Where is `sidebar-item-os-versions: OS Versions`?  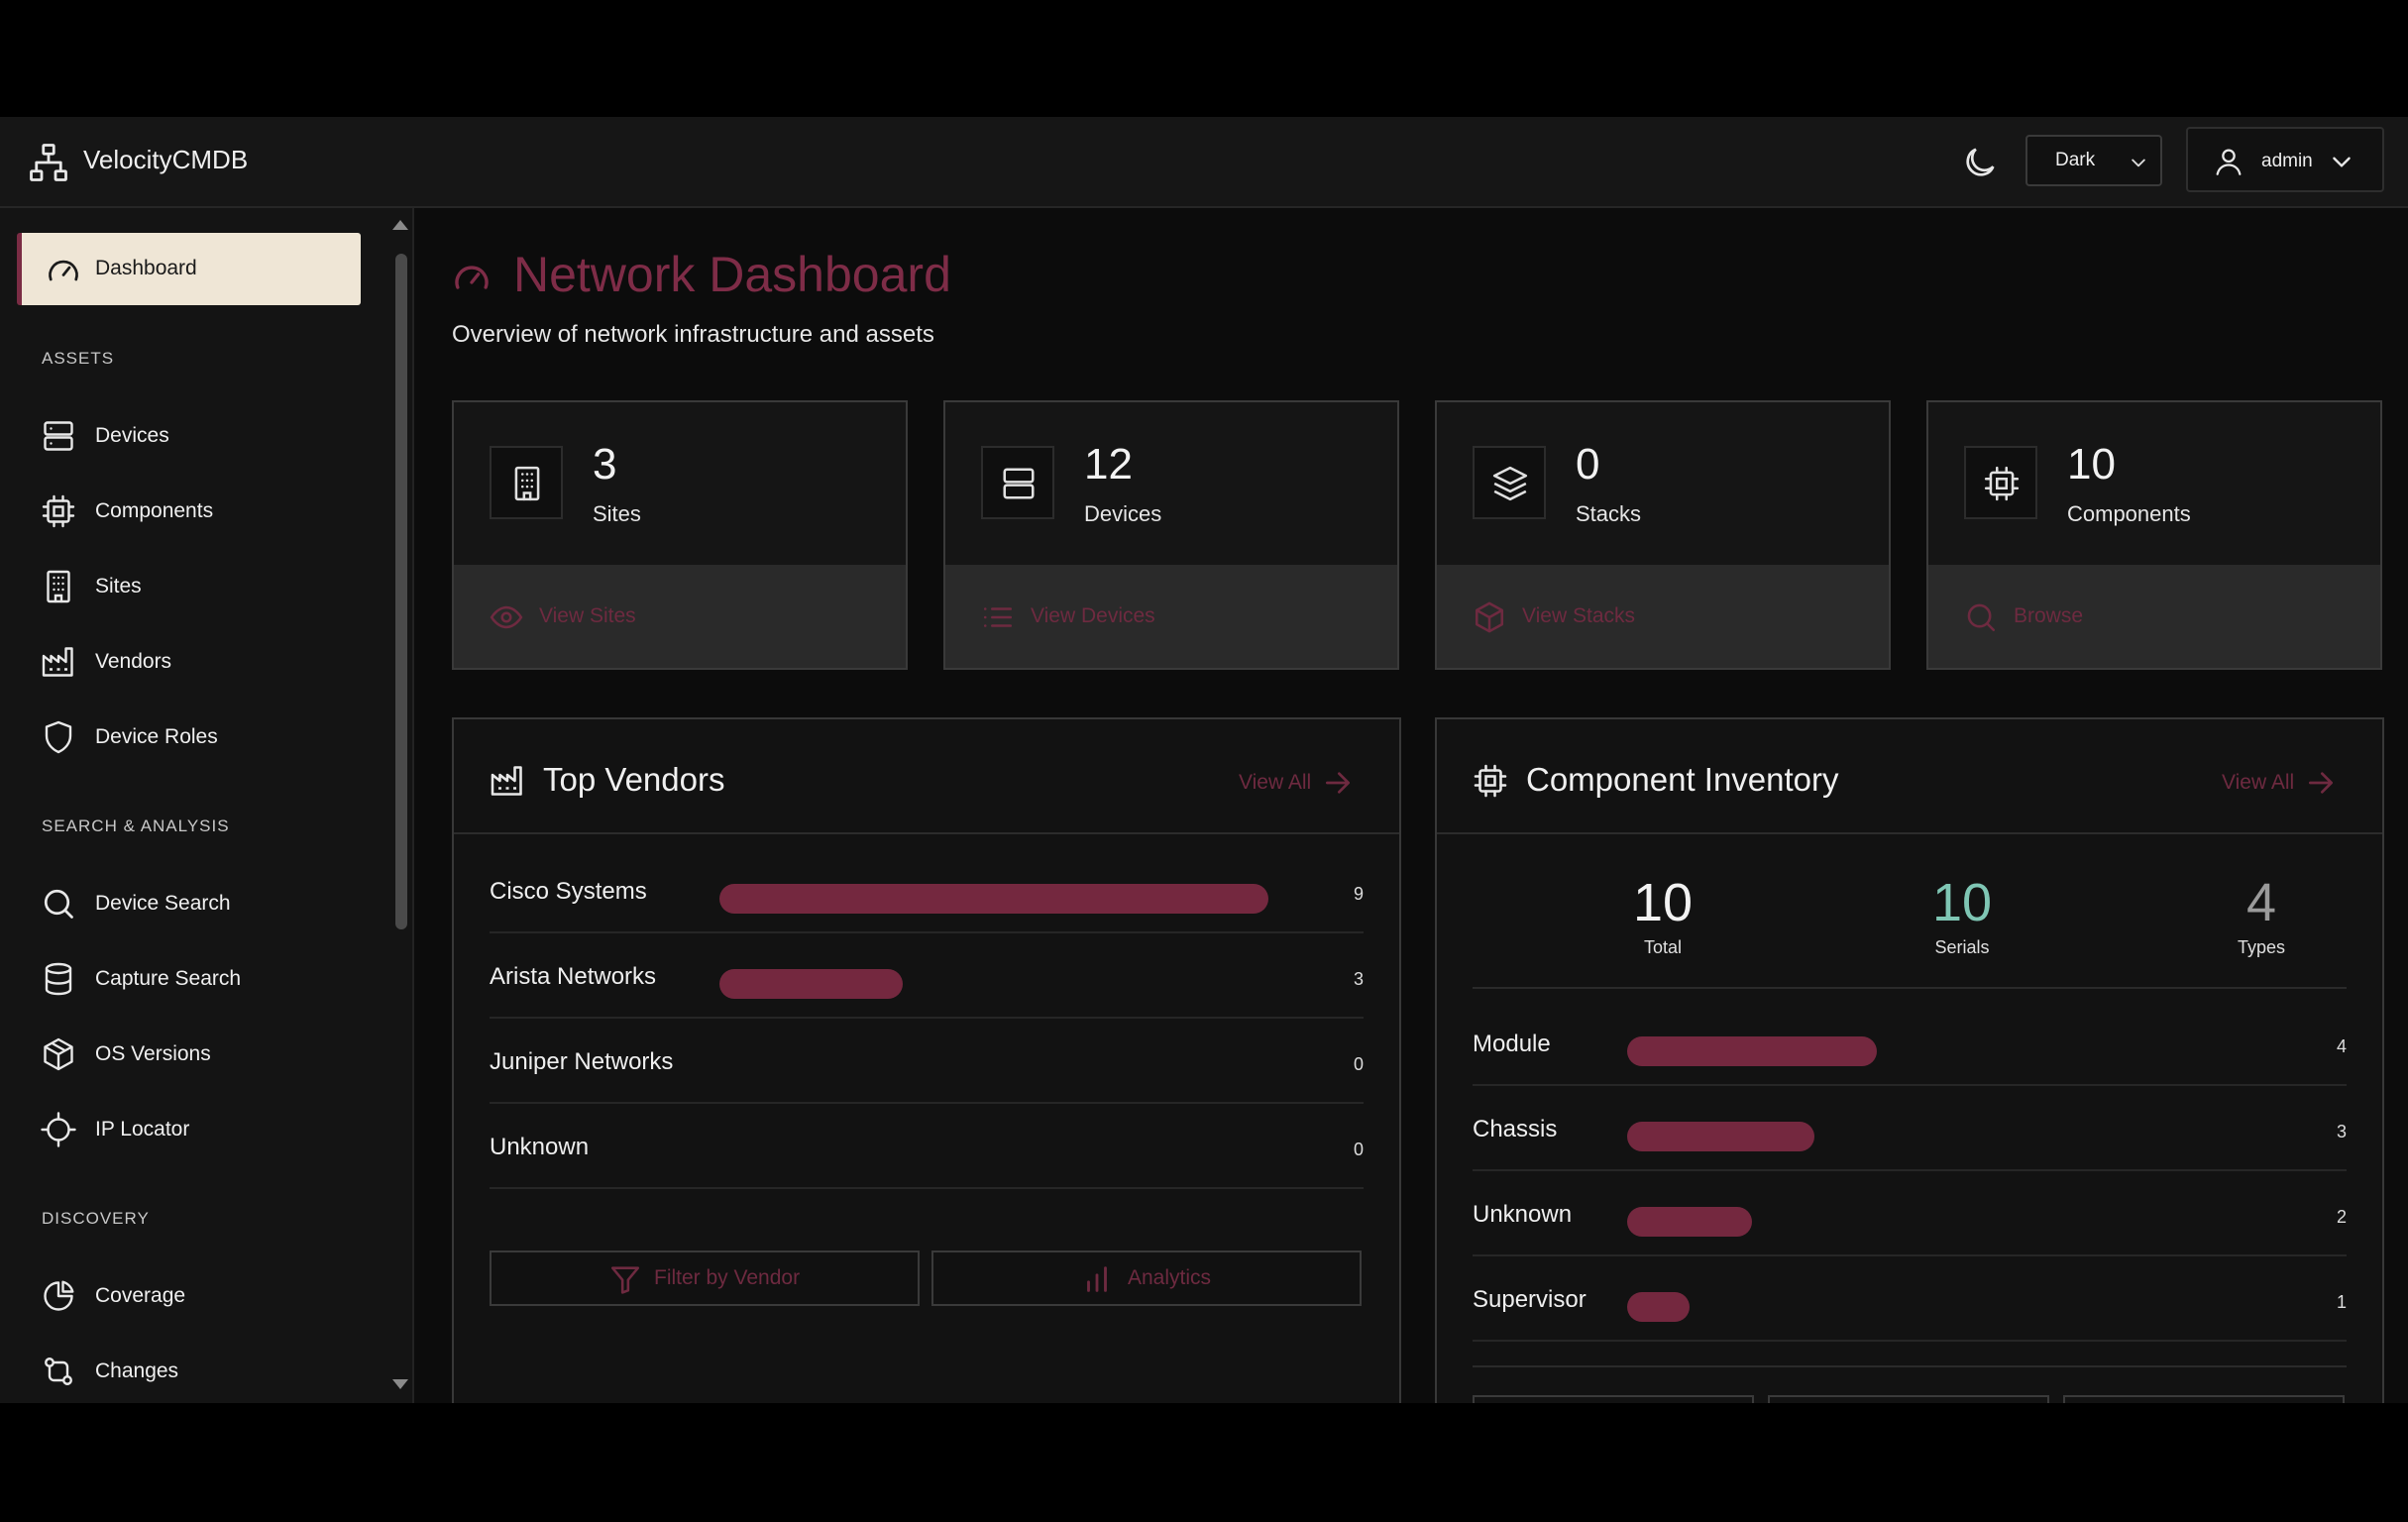
sidebar-item-os-versions: OS Versions is located at coordinates (189, 1054).